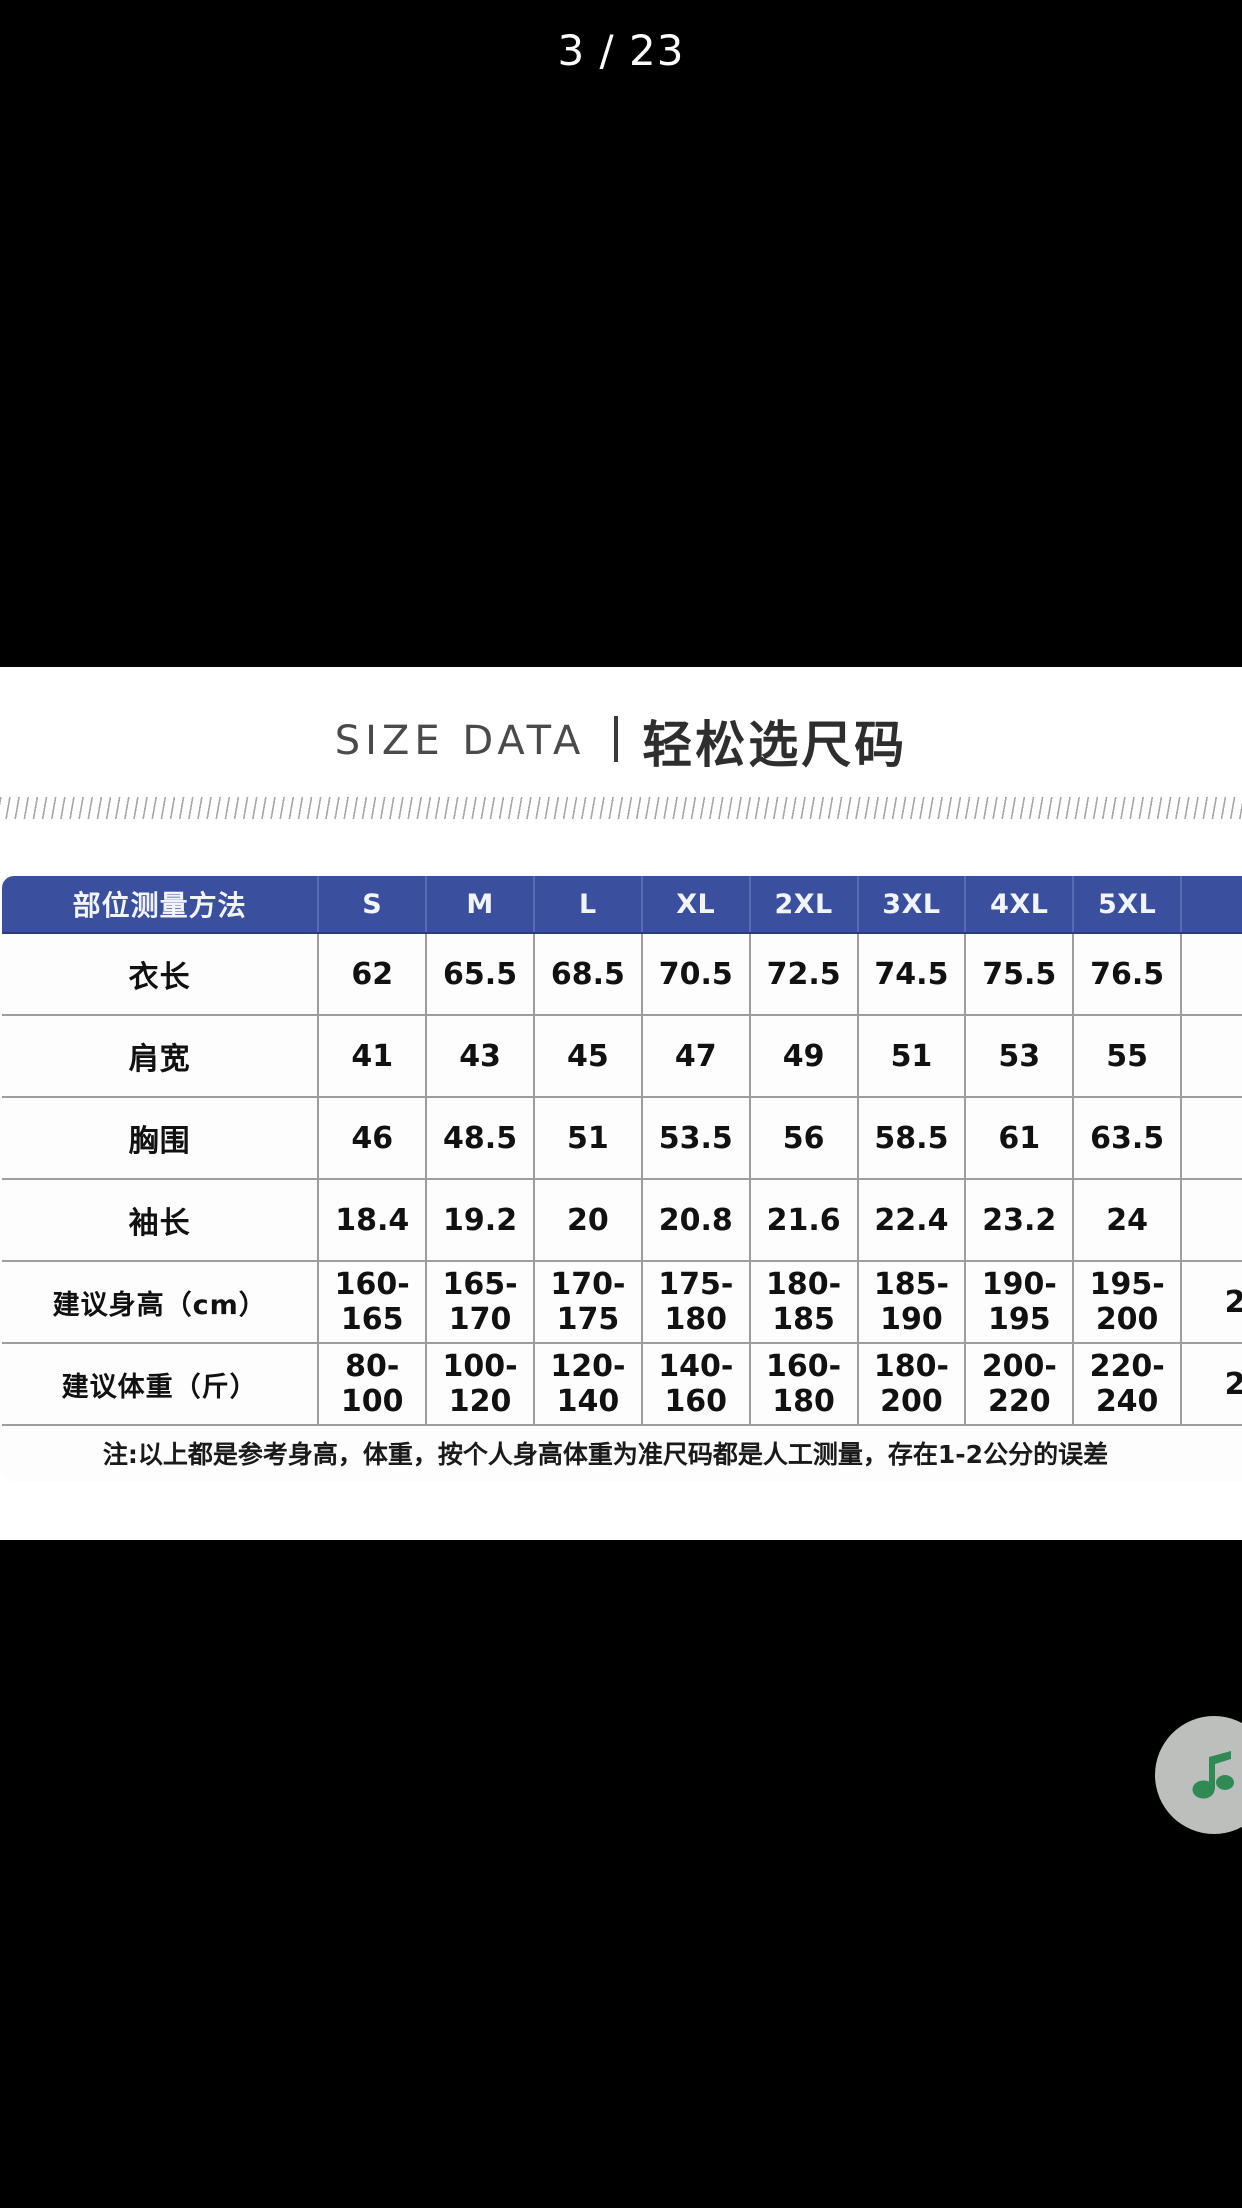  Describe the element at coordinates (804, 974) in the screenshot. I see `cell: 72.5` at that location.